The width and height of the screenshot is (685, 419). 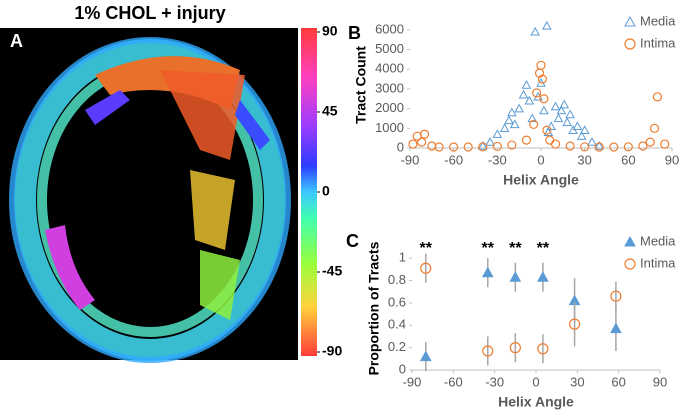 What do you see at coordinates (397, 279) in the screenshot?
I see `y-tick-label: 0.8` at bounding box center [397, 279].